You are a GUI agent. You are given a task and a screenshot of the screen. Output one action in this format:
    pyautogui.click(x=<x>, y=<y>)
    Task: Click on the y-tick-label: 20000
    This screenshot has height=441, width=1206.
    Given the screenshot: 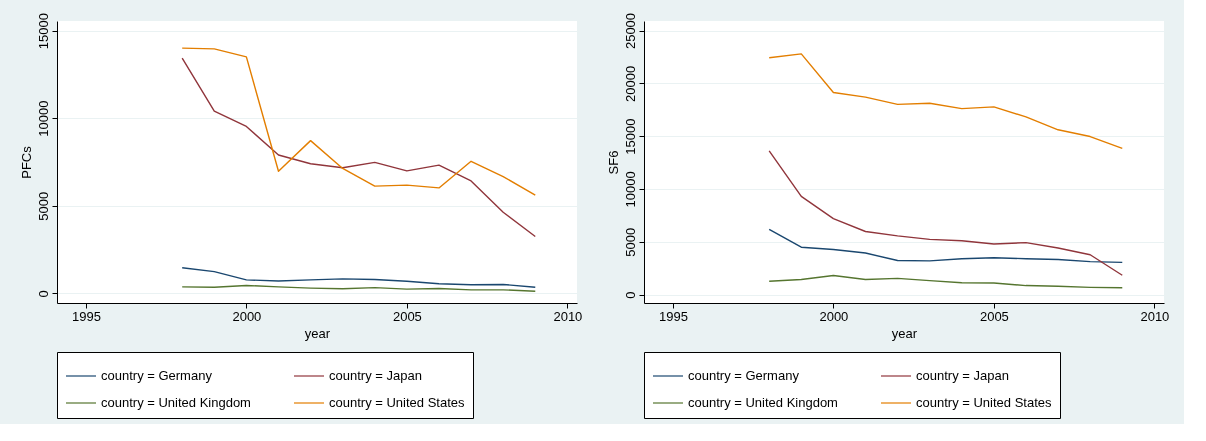 What is the action you would take?
    pyautogui.click(x=630, y=83)
    